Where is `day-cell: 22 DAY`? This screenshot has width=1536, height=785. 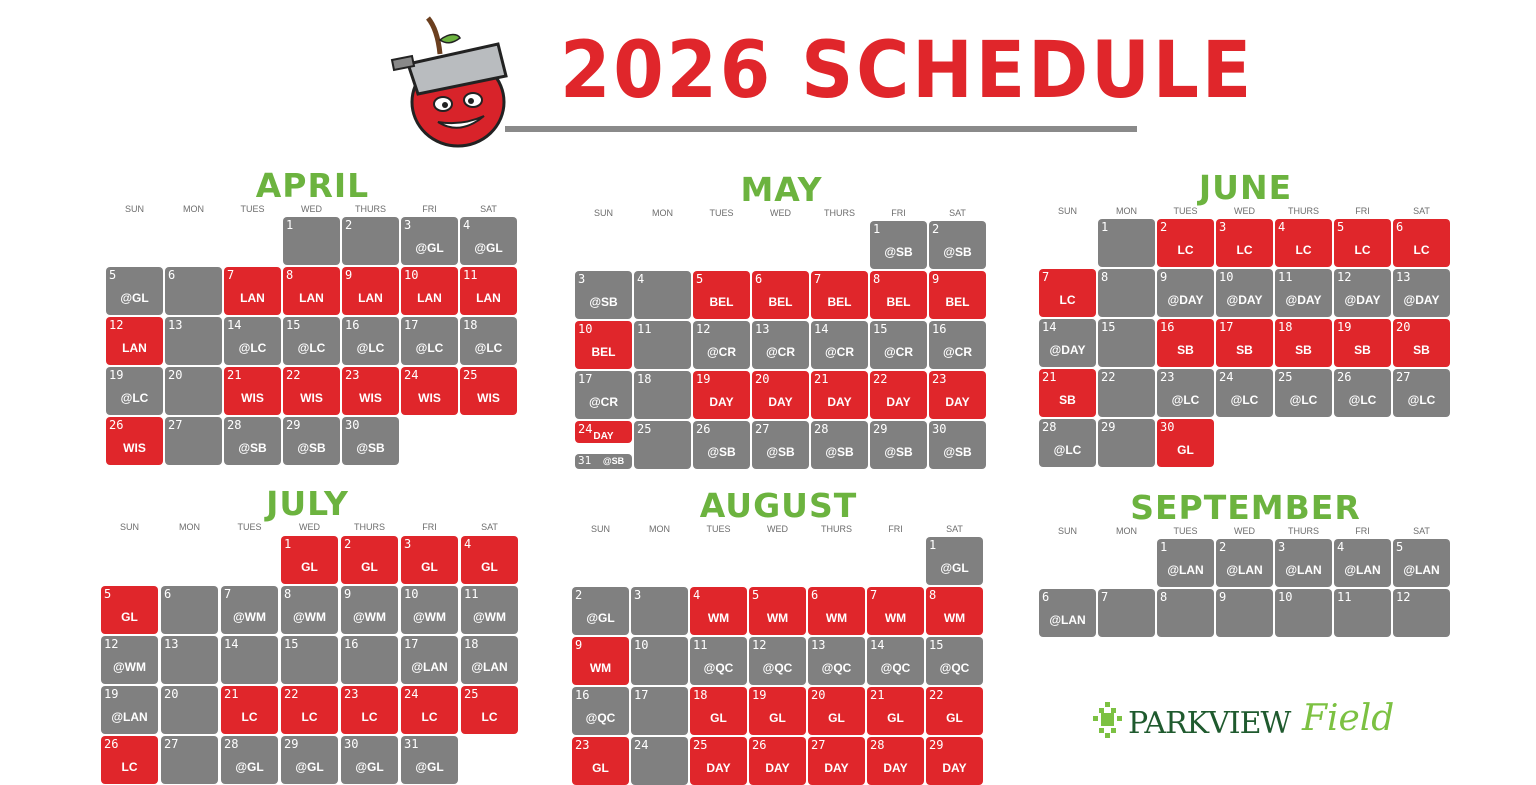 day-cell: 22 DAY is located at coordinates (898, 395).